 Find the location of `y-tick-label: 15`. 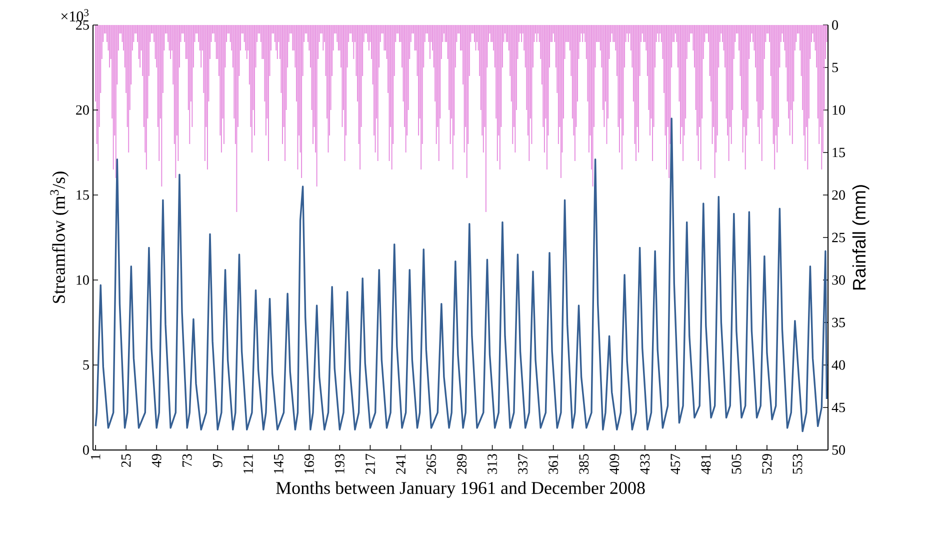

y-tick-label: 15 is located at coordinates (82, 195).